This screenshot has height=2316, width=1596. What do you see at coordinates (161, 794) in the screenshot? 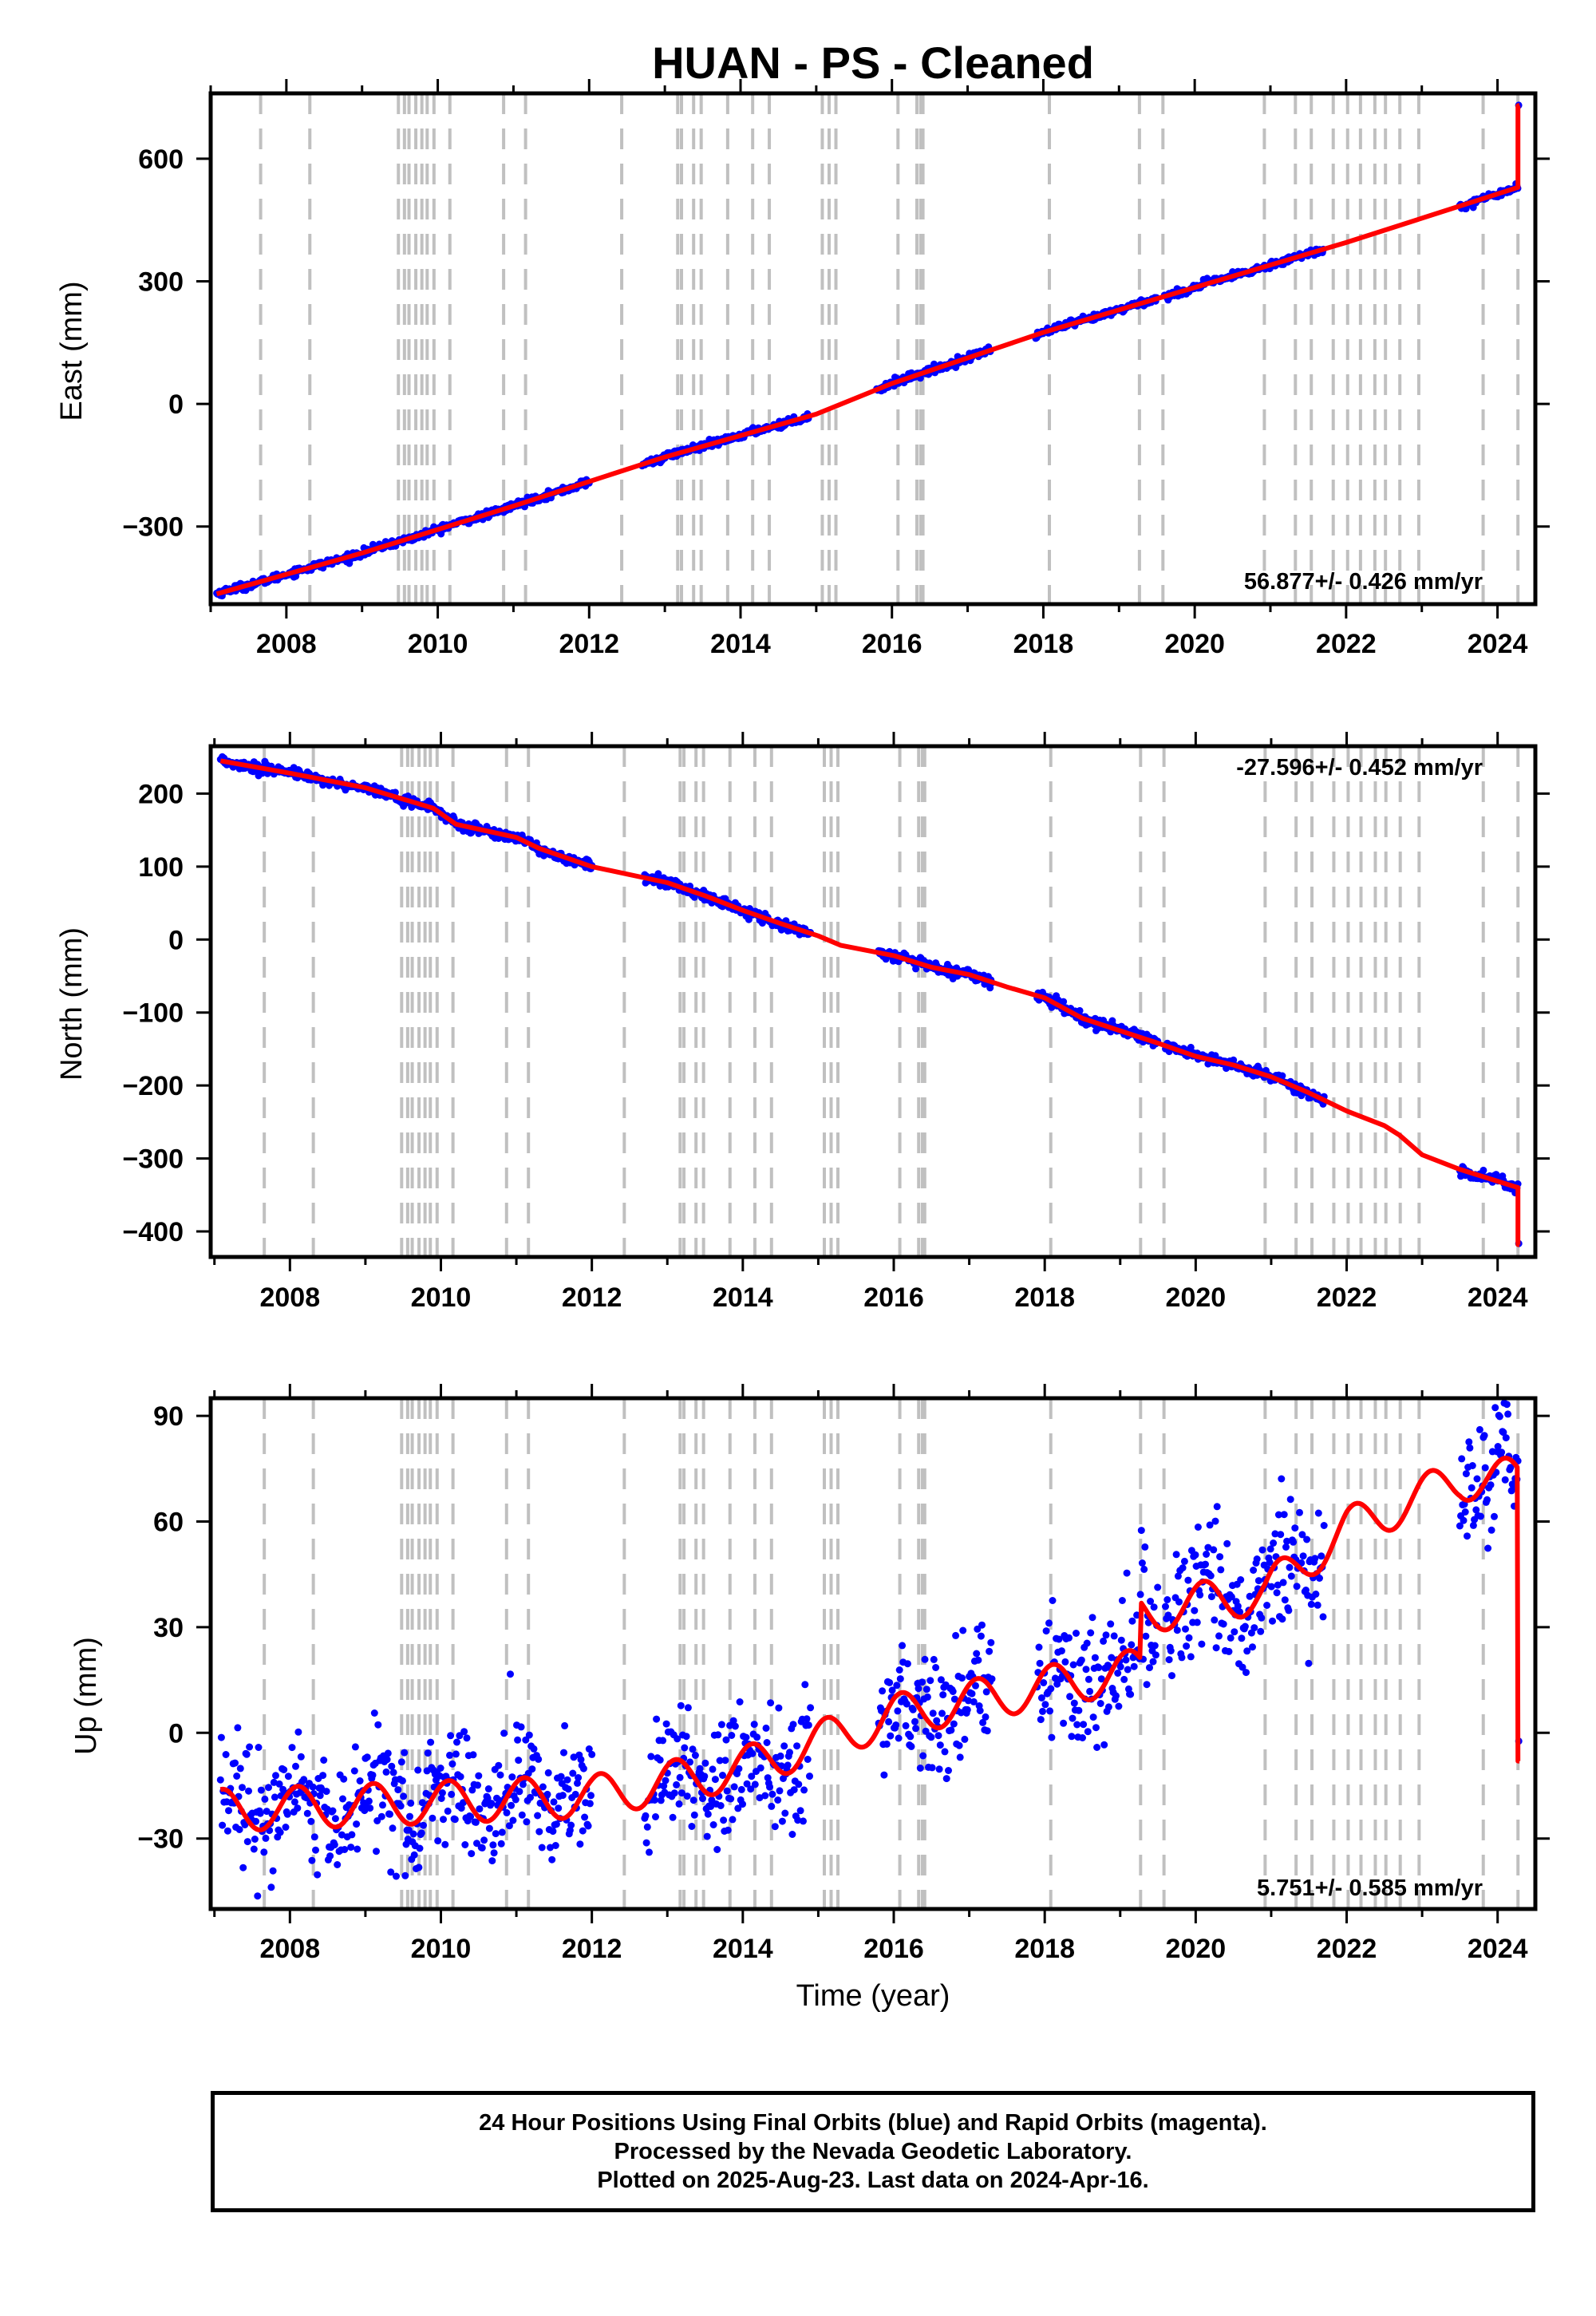
I see `y-tick-label: 200` at bounding box center [161, 794].